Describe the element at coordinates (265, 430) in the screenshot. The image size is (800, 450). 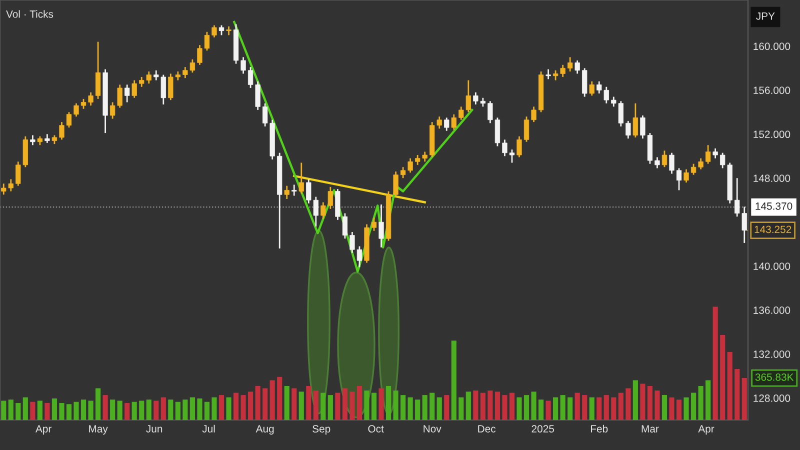
I see `x-tick-label: Aug` at that location.